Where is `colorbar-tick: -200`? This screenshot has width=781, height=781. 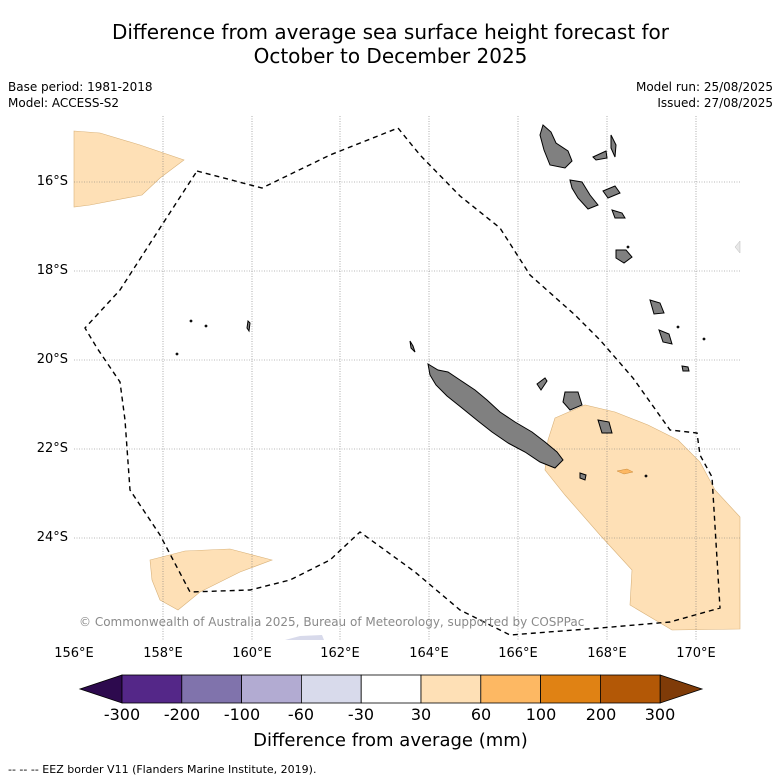 colorbar-tick: -200 is located at coordinates (182, 714).